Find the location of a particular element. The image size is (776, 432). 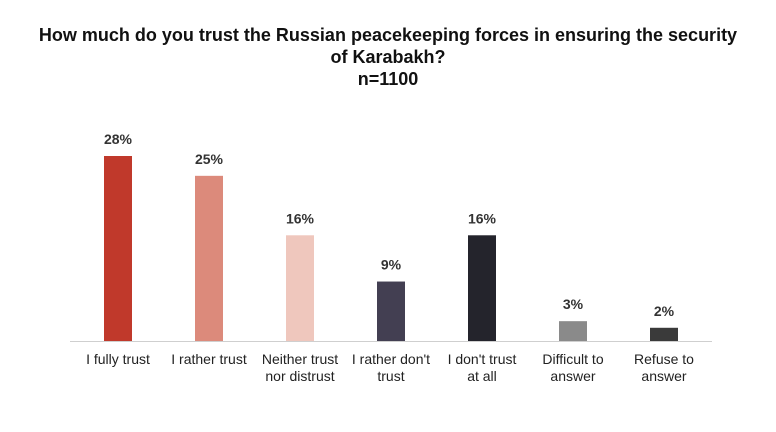

category-label-4: I don't trust at all is located at coordinates (482, 367).